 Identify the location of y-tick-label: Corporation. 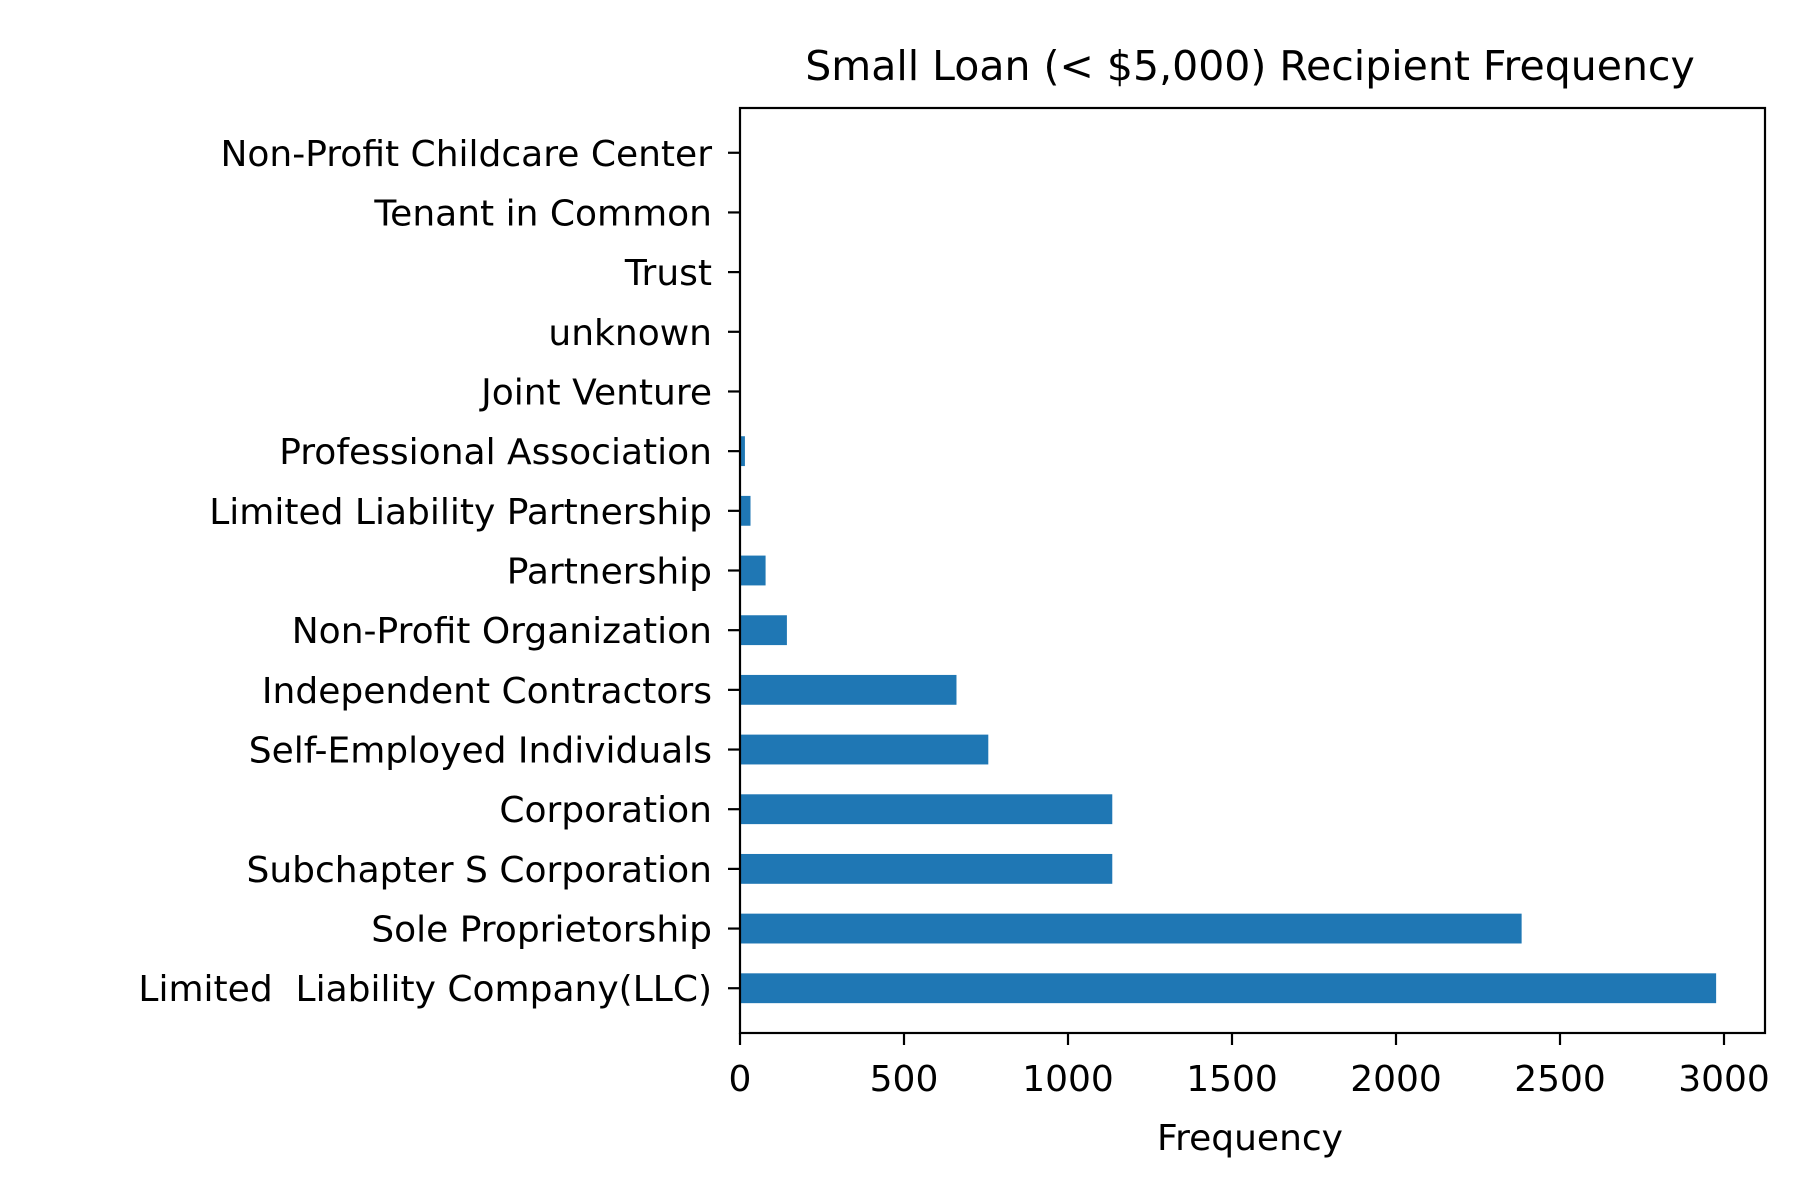
(605, 810).